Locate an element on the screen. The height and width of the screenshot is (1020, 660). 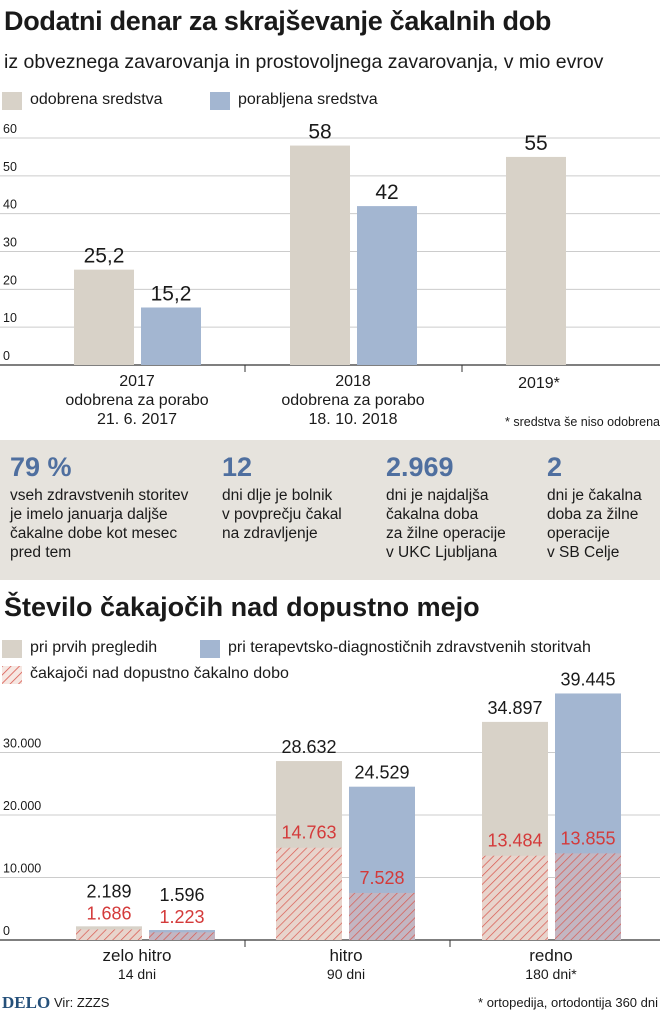
y-tick-label: 10 is located at coordinates (10, 318).